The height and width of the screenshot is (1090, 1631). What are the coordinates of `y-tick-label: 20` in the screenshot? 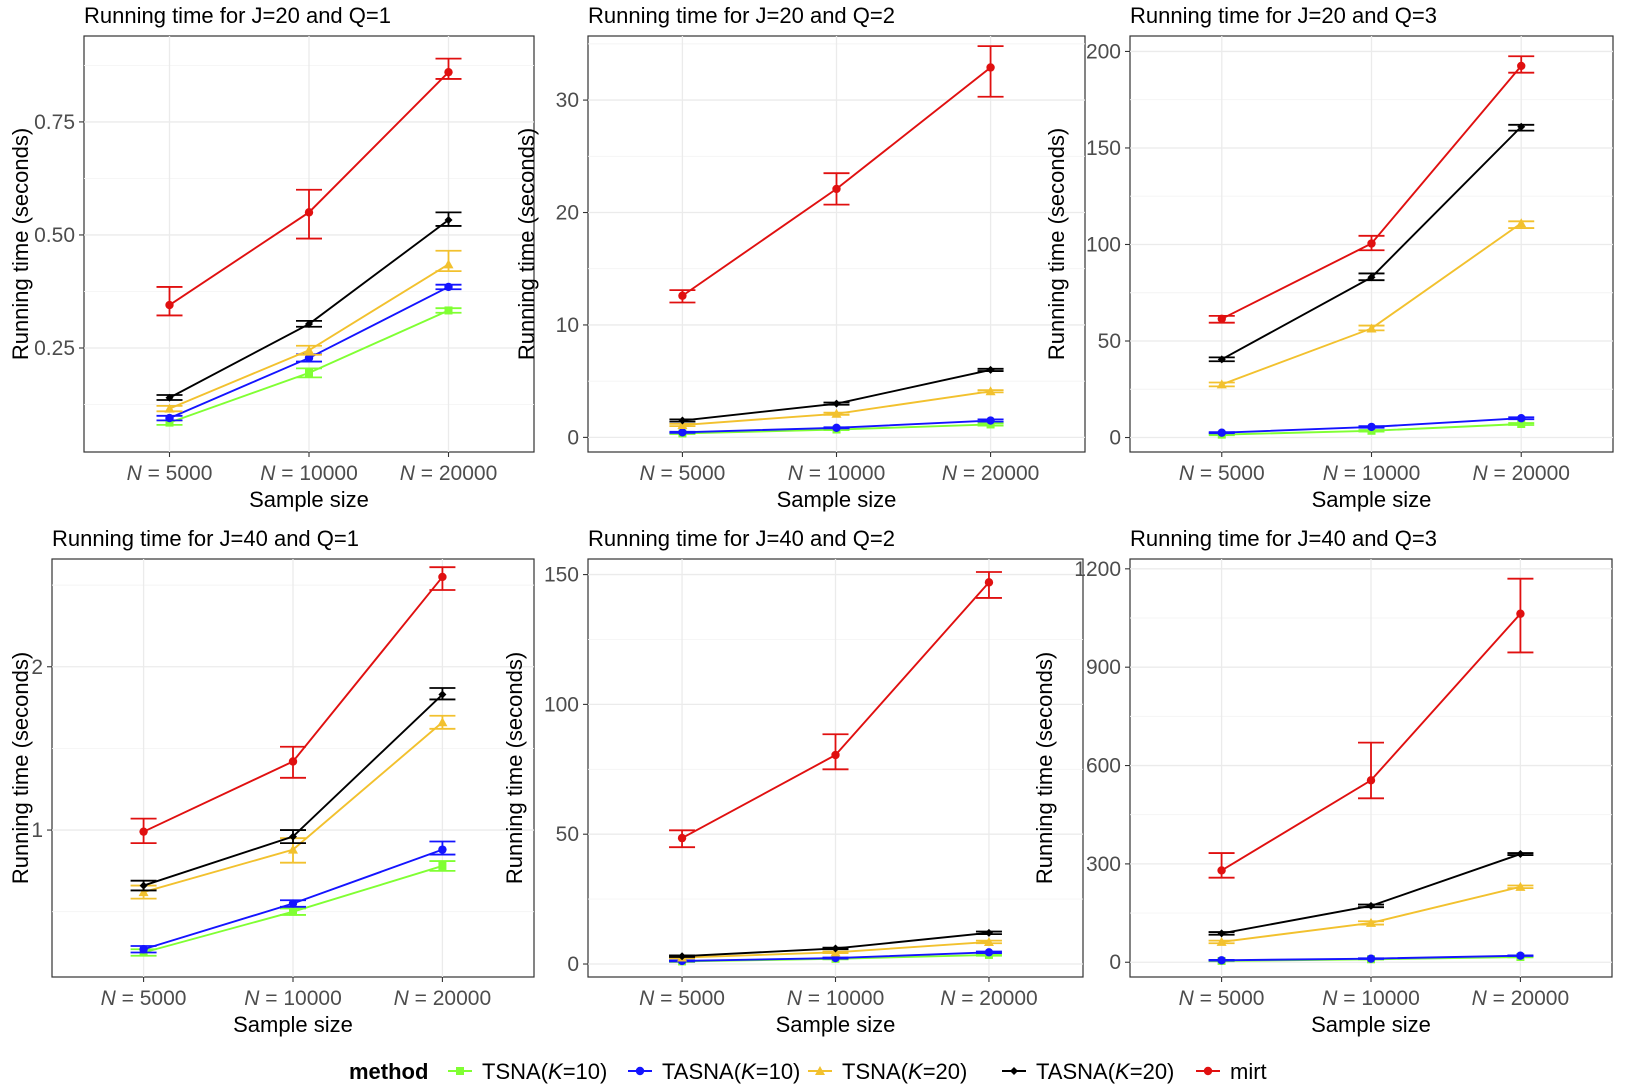 It's located at (567, 213).